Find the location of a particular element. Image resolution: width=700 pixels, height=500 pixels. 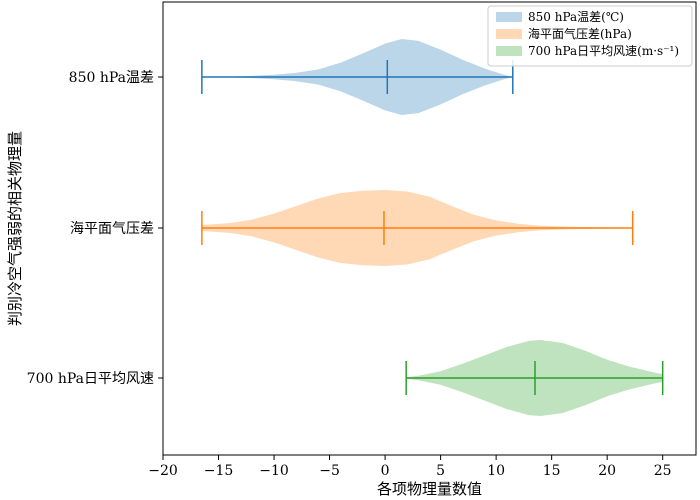

x-tick-label: −5 is located at coordinates (329, 471).